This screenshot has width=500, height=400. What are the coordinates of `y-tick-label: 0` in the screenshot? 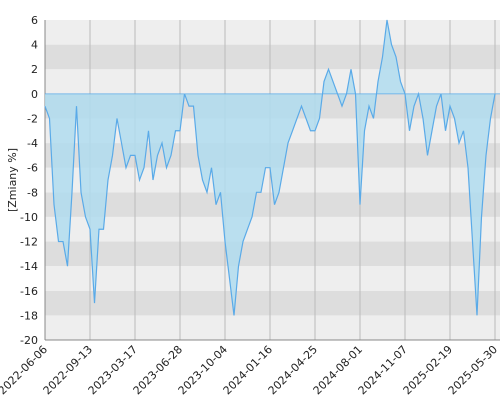 It's located at (34, 94).